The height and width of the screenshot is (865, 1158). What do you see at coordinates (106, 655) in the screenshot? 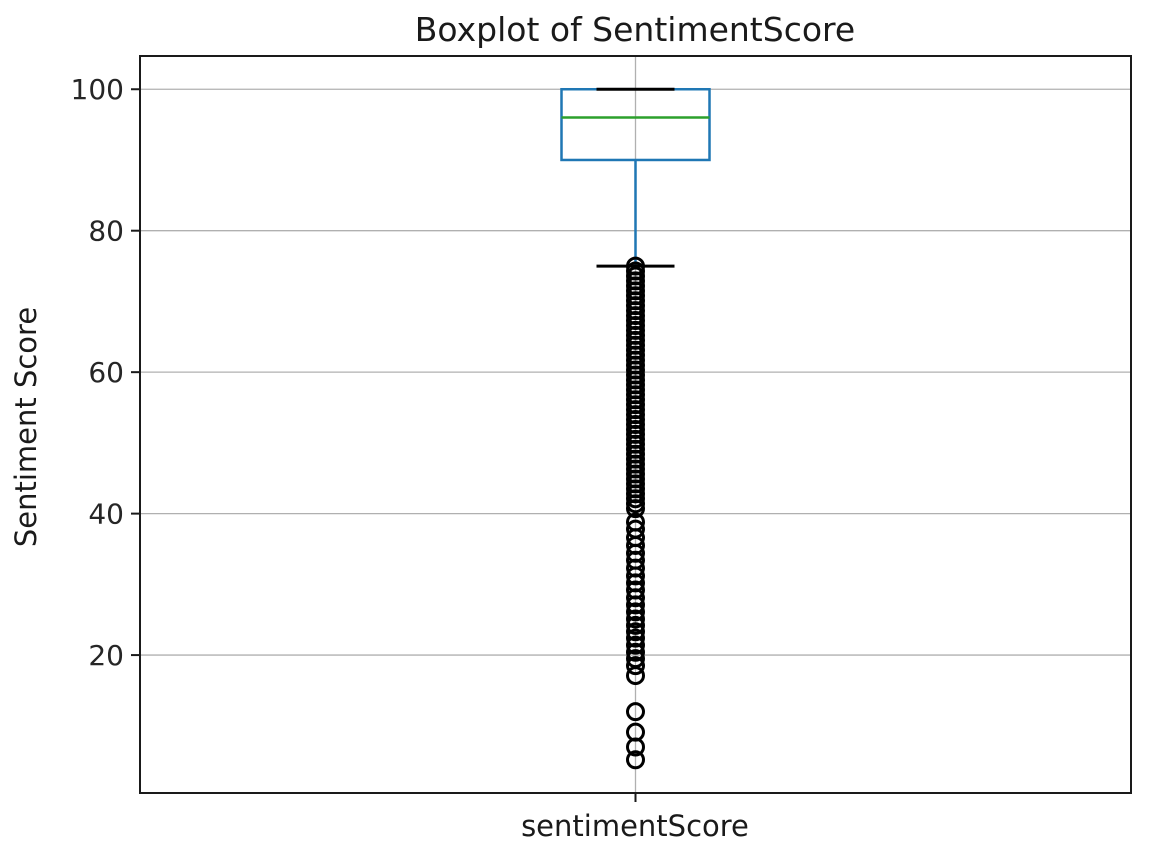
I see `y-tick-label: 20` at bounding box center [106, 655].